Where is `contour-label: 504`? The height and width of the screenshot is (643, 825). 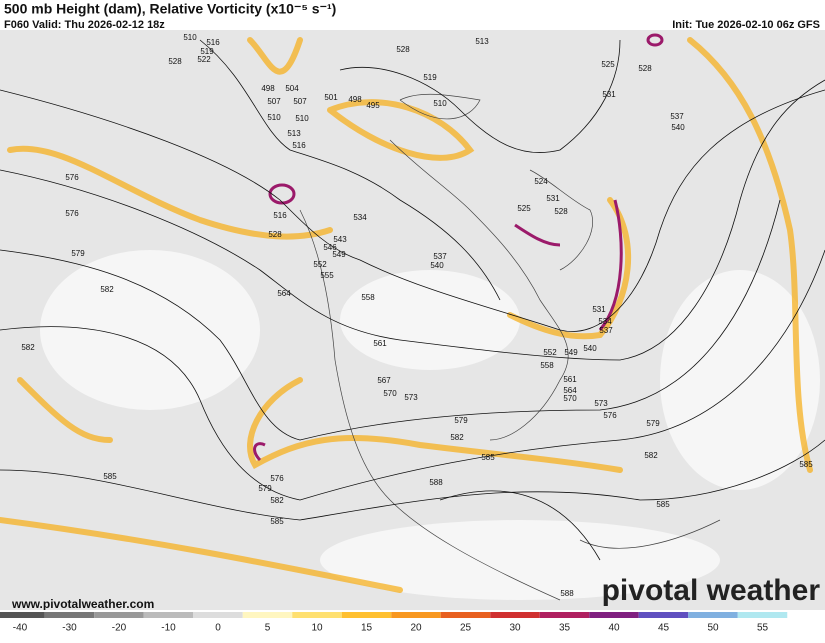
contour-label: 504 is located at coordinates (292, 88).